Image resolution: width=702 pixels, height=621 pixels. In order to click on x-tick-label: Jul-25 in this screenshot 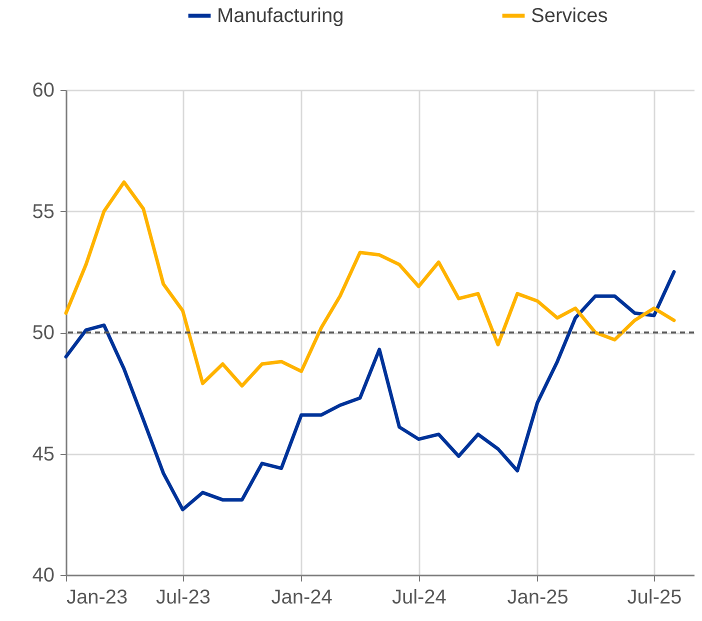, I will do `click(654, 597)`.